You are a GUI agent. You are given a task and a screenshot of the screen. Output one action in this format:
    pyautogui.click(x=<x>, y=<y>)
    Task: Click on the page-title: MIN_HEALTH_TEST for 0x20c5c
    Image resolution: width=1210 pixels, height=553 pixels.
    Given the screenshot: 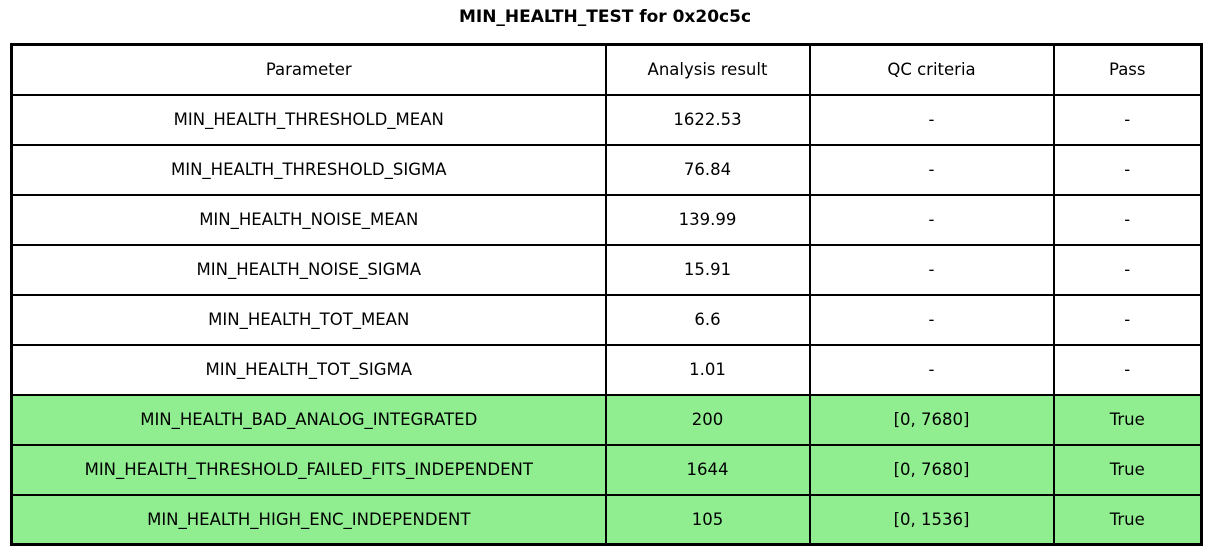 What is the action you would take?
    pyautogui.click(x=605, y=17)
    